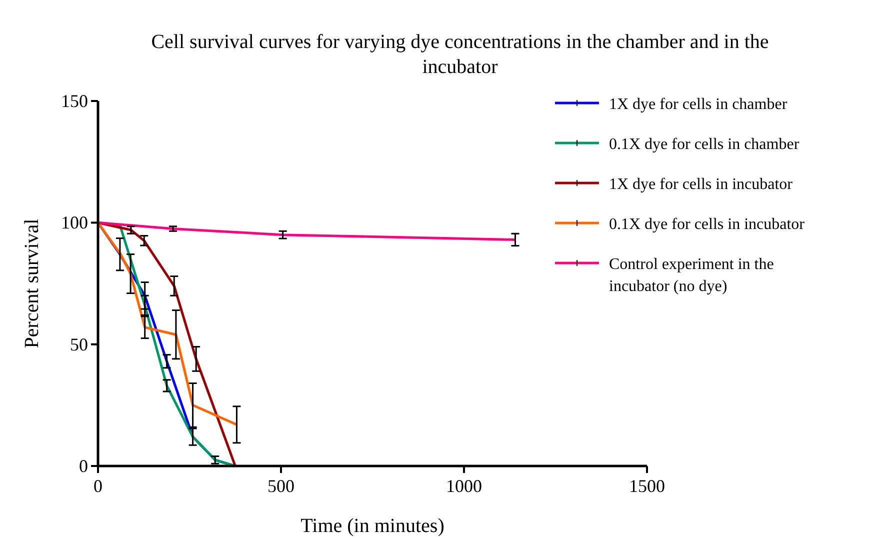  I want to click on y-tick-label: 0, so click(83, 466).